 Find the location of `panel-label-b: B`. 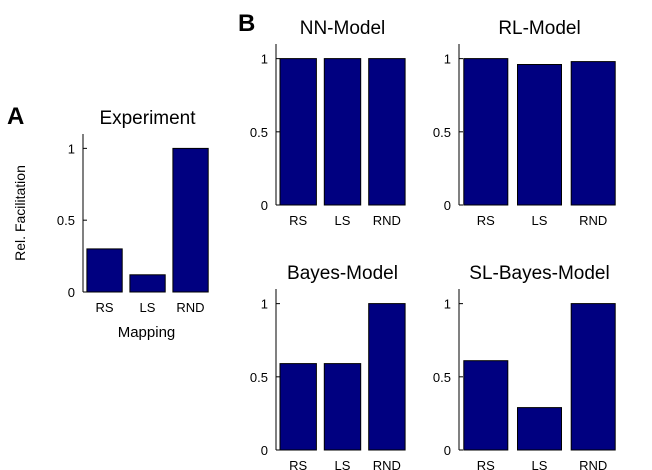

panel-label-b: B is located at coordinates (247, 23).